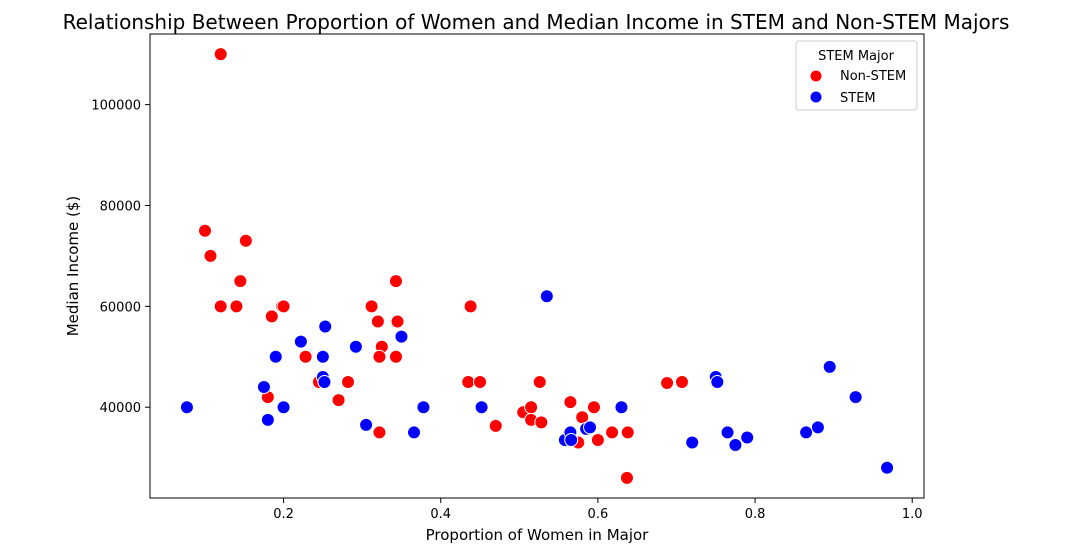 This screenshot has width=1072, height=552. I want to click on y-tick-label: 40000, so click(120, 408).